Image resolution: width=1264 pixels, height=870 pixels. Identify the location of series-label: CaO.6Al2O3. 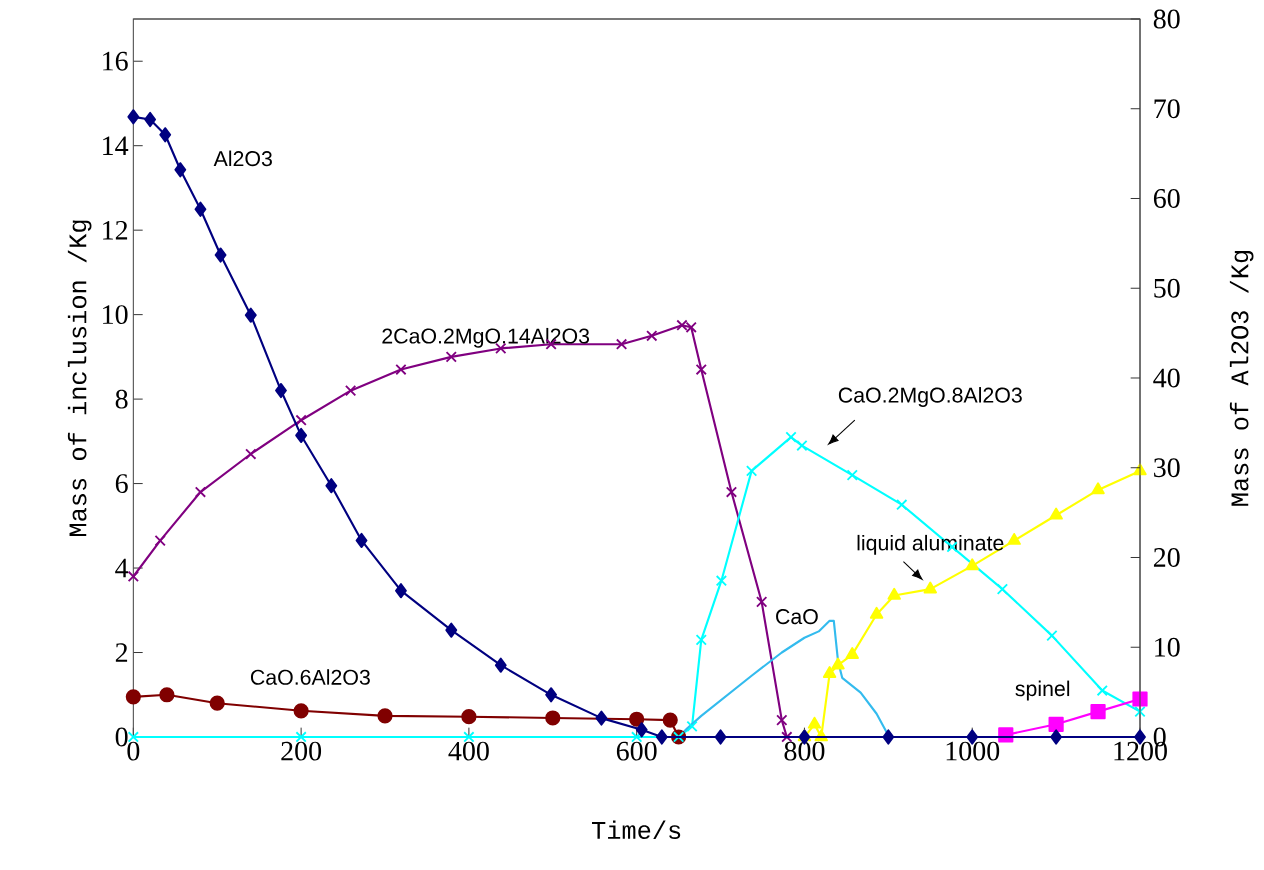
(310, 677).